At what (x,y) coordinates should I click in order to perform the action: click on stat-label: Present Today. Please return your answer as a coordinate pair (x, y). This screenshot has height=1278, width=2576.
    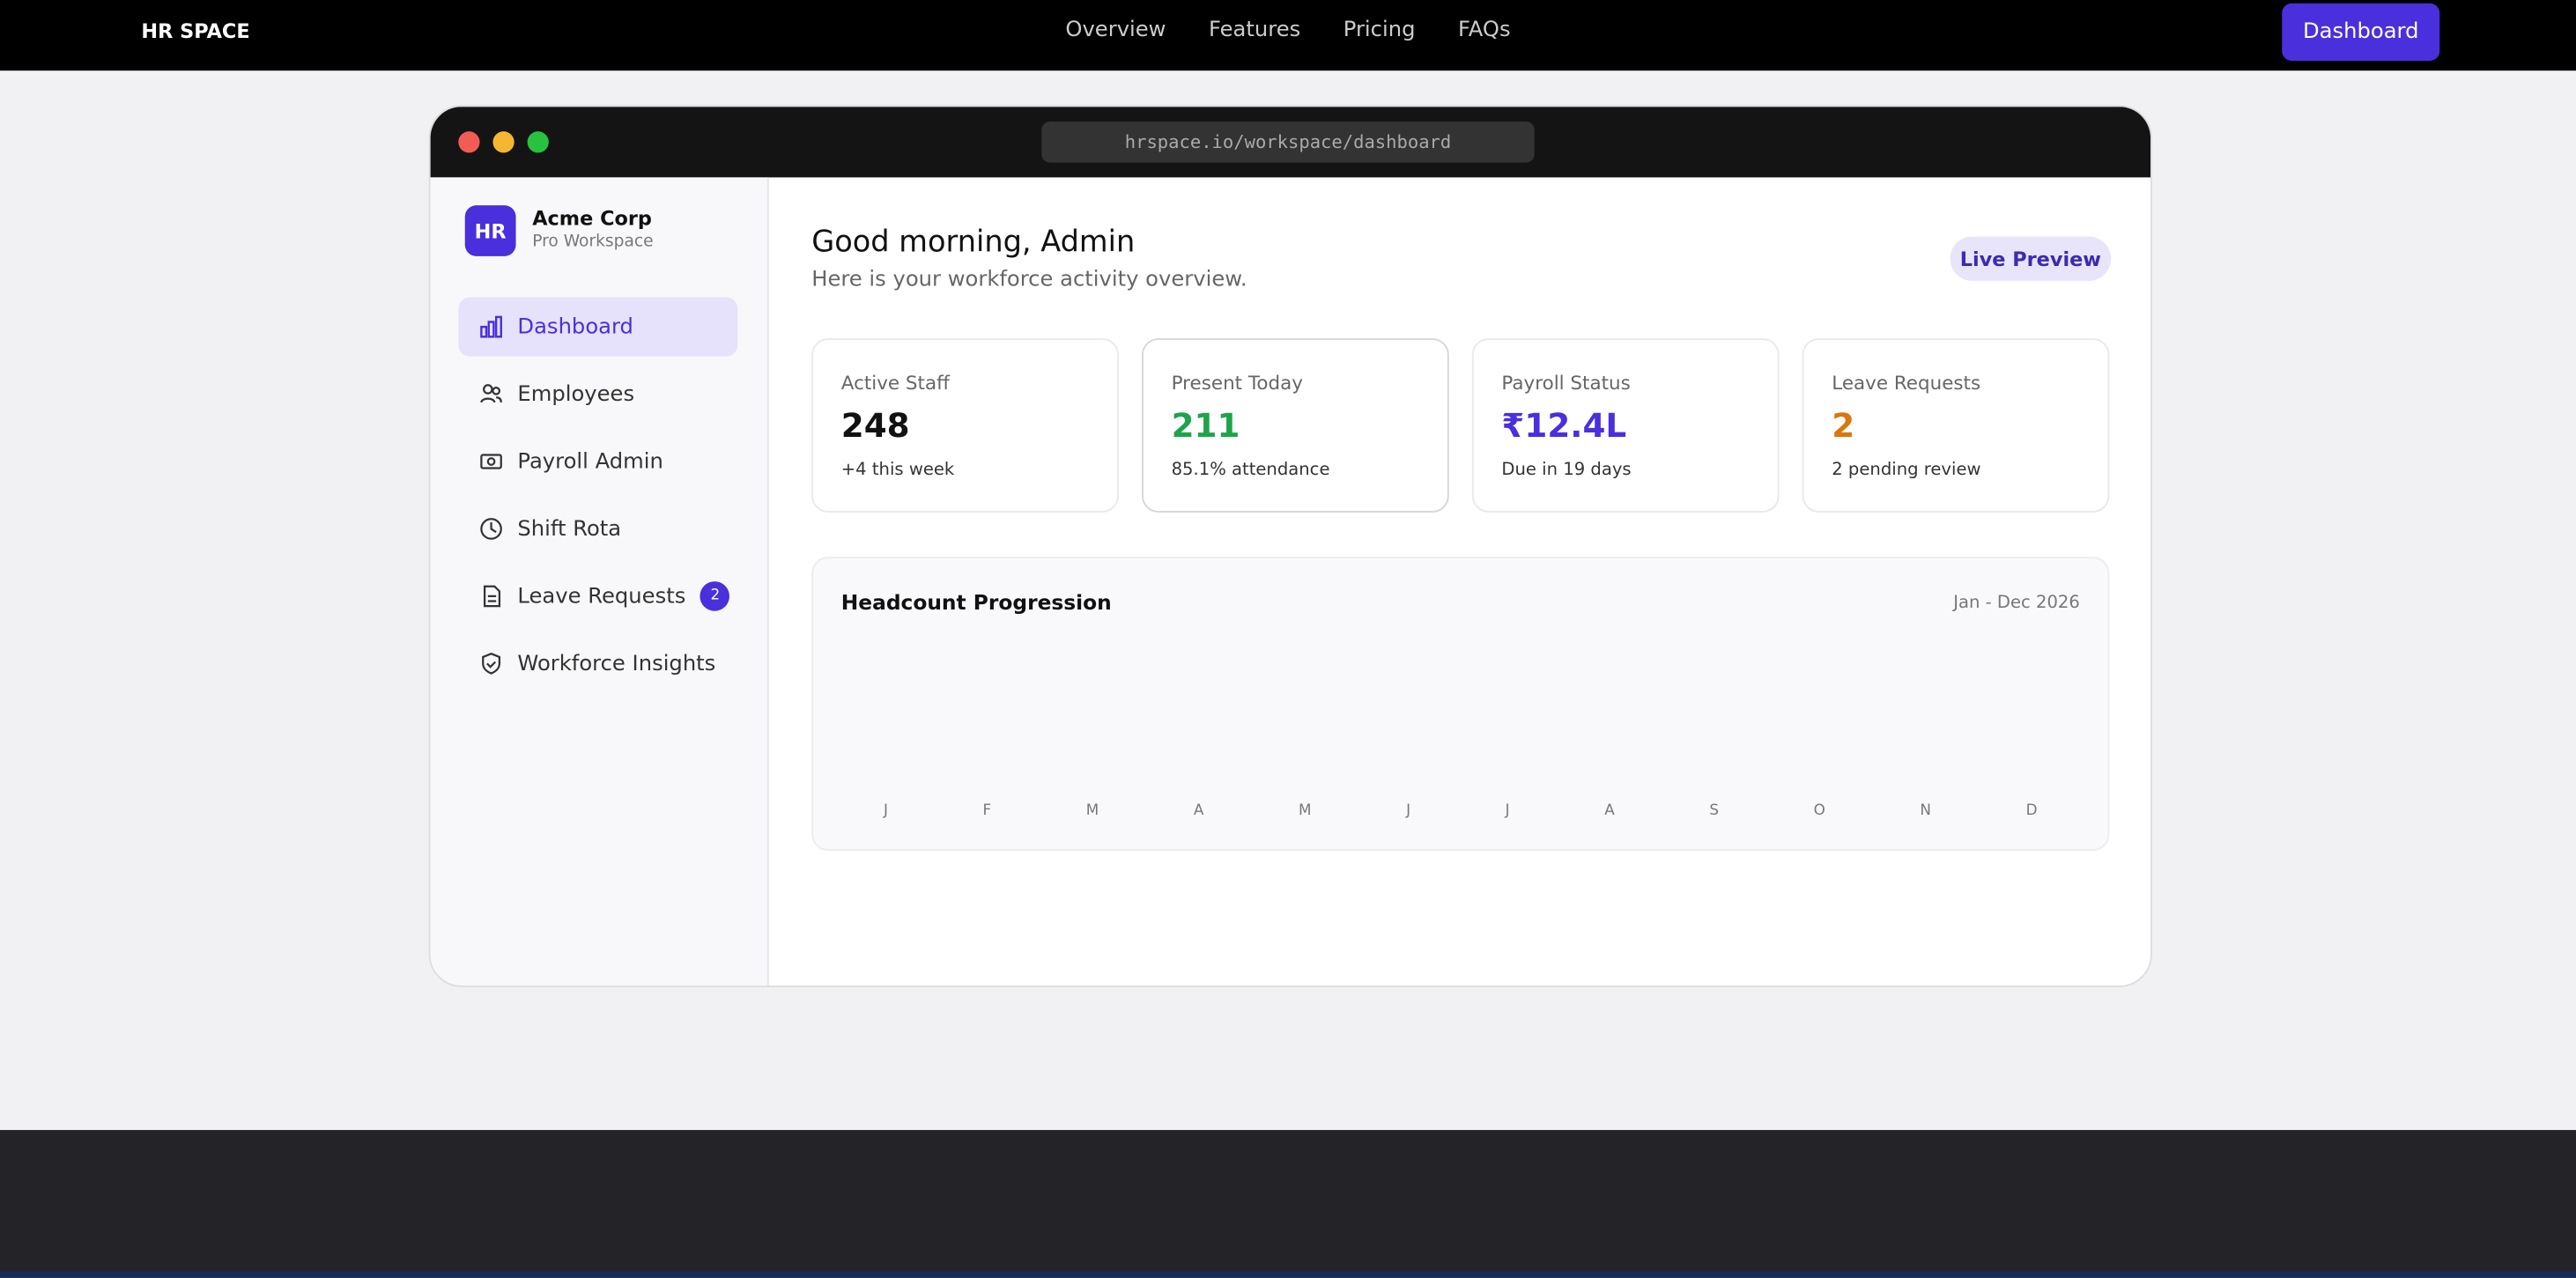
    Looking at the image, I should click on (1237, 383).